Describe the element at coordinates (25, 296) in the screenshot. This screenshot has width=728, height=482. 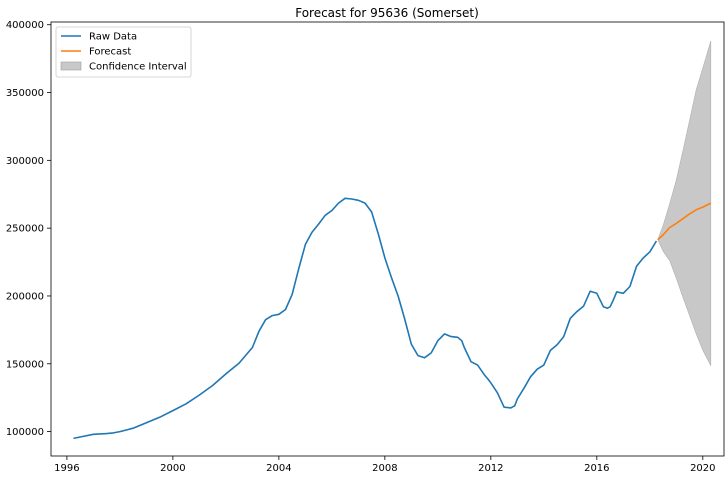
I see `y-tick-label: 200000` at that location.